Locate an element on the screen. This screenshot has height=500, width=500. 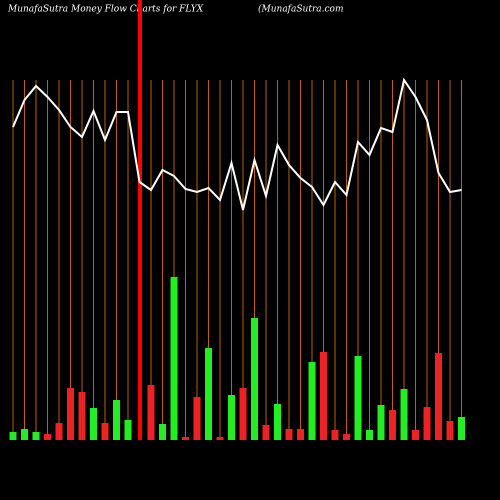
highlight-line is located at coordinates (140, 220).